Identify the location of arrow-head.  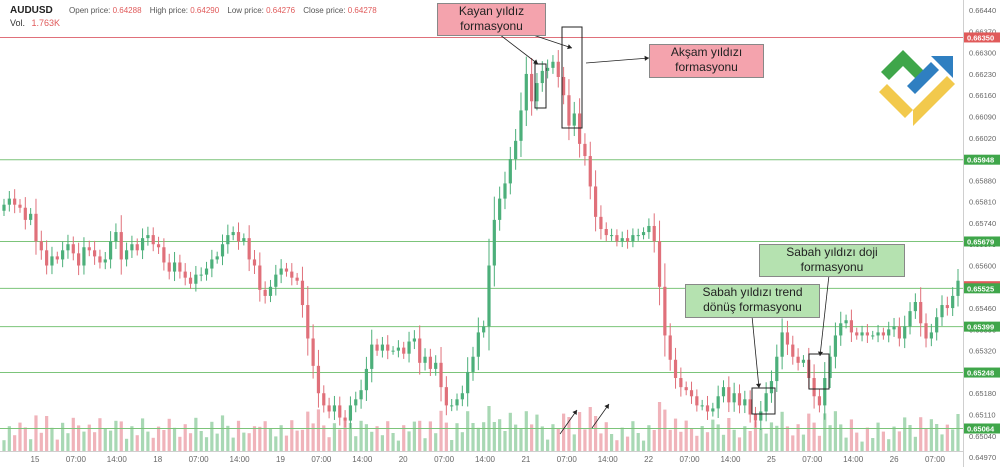
(606, 406).